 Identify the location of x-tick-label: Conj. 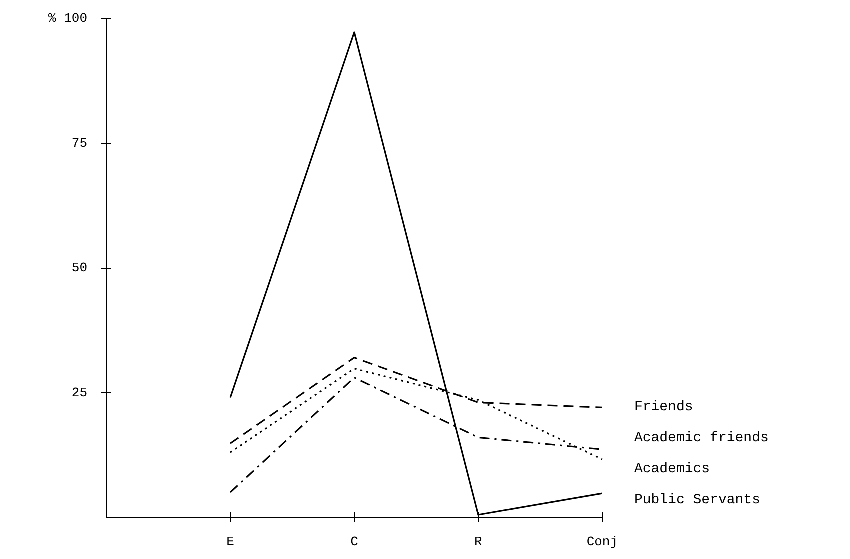
(602, 542).